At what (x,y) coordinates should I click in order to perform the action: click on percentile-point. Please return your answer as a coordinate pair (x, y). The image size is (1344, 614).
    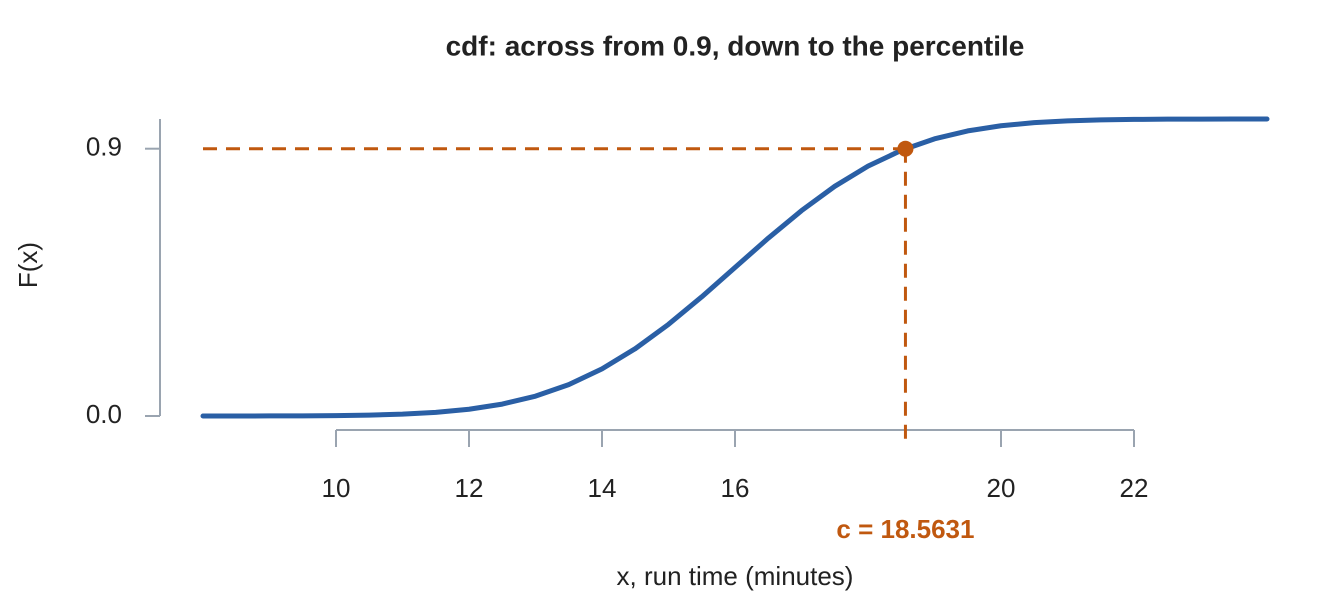
    Looking at the image, I should click on (905, 148).